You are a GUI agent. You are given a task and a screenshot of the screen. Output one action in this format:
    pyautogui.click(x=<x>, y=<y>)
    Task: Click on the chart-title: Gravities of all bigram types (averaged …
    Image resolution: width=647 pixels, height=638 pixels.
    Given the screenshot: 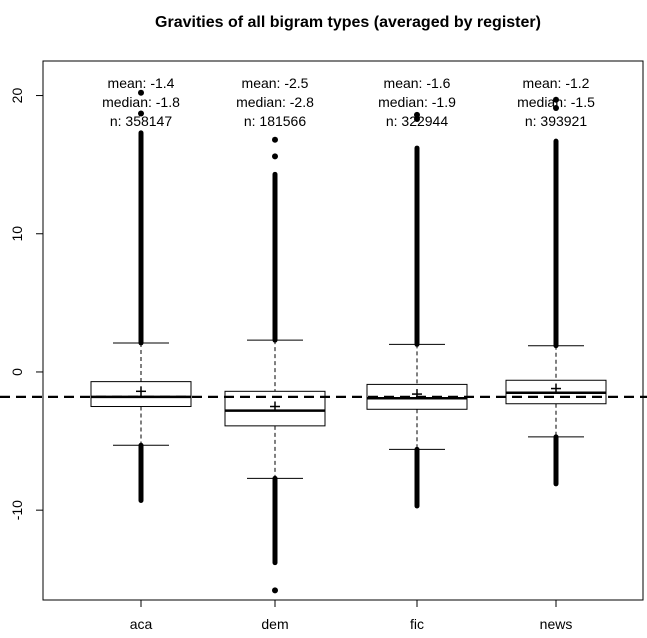 What is the action you would take?
    pyautogui.click(x=348, y=22)
    